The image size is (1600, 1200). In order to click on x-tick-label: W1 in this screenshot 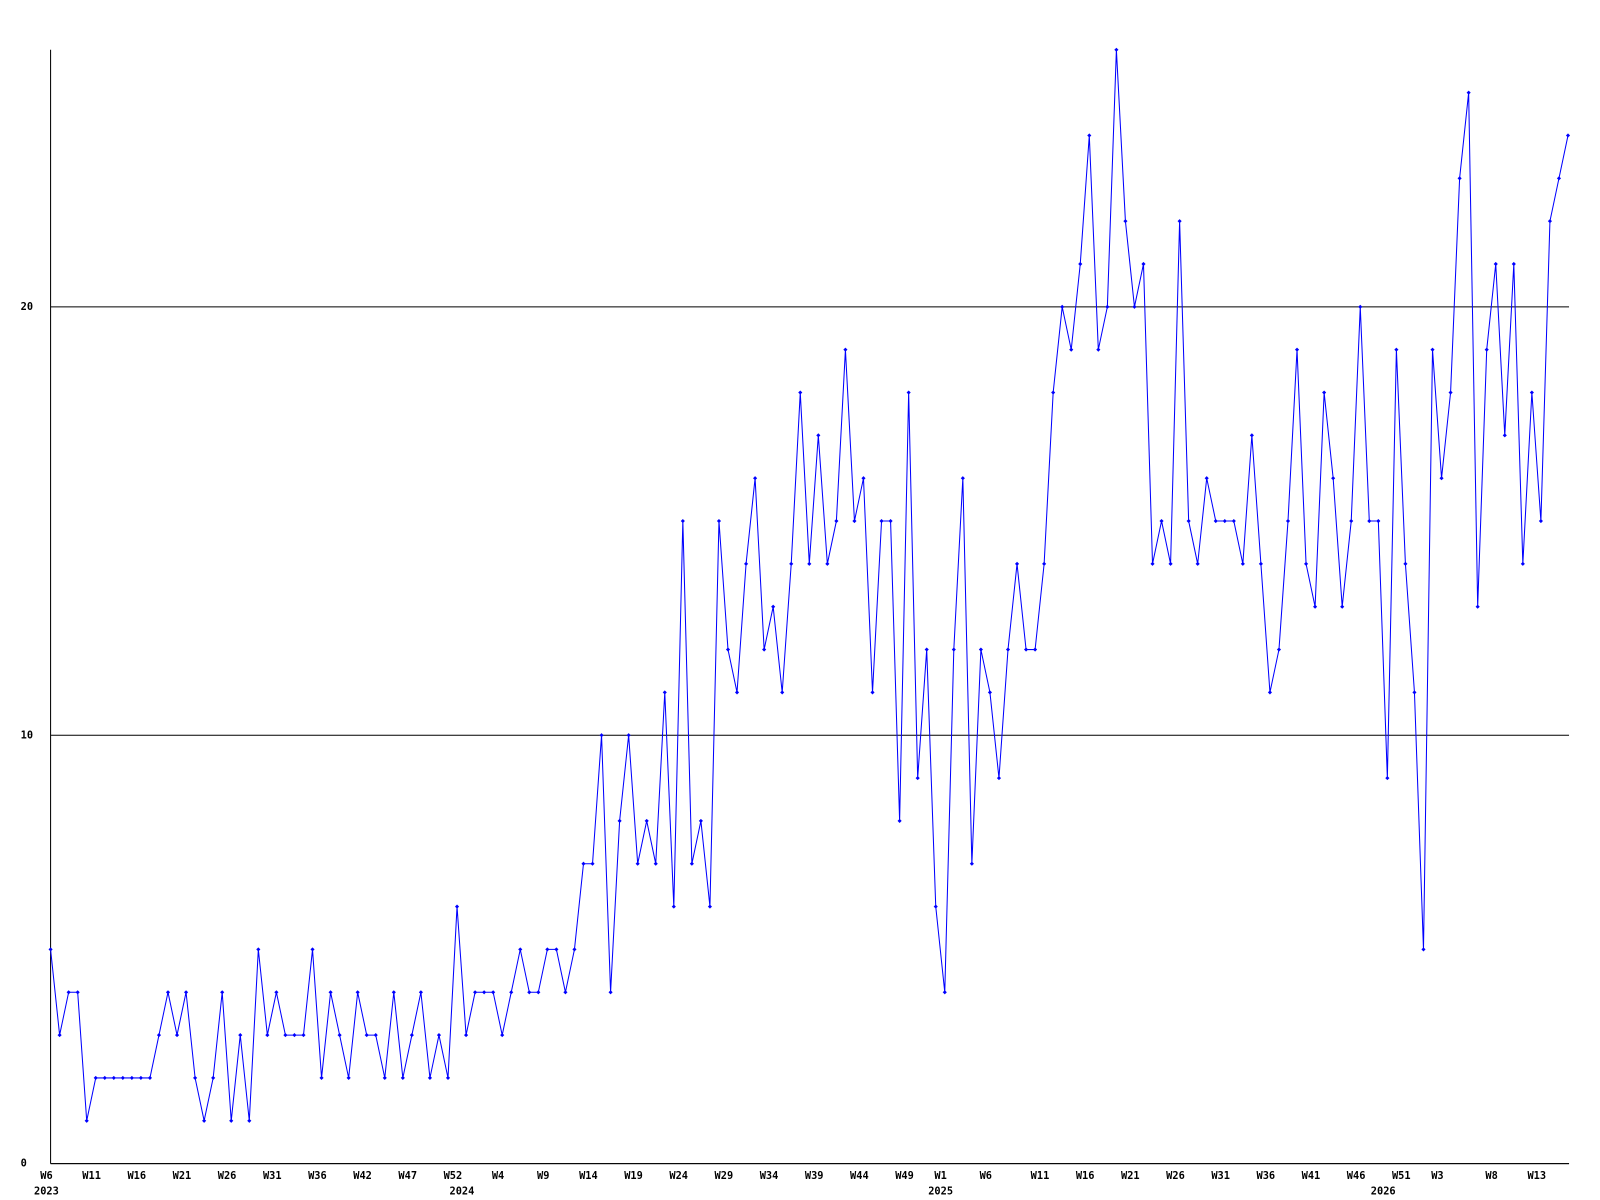, I will do `click(940, 1176)`.